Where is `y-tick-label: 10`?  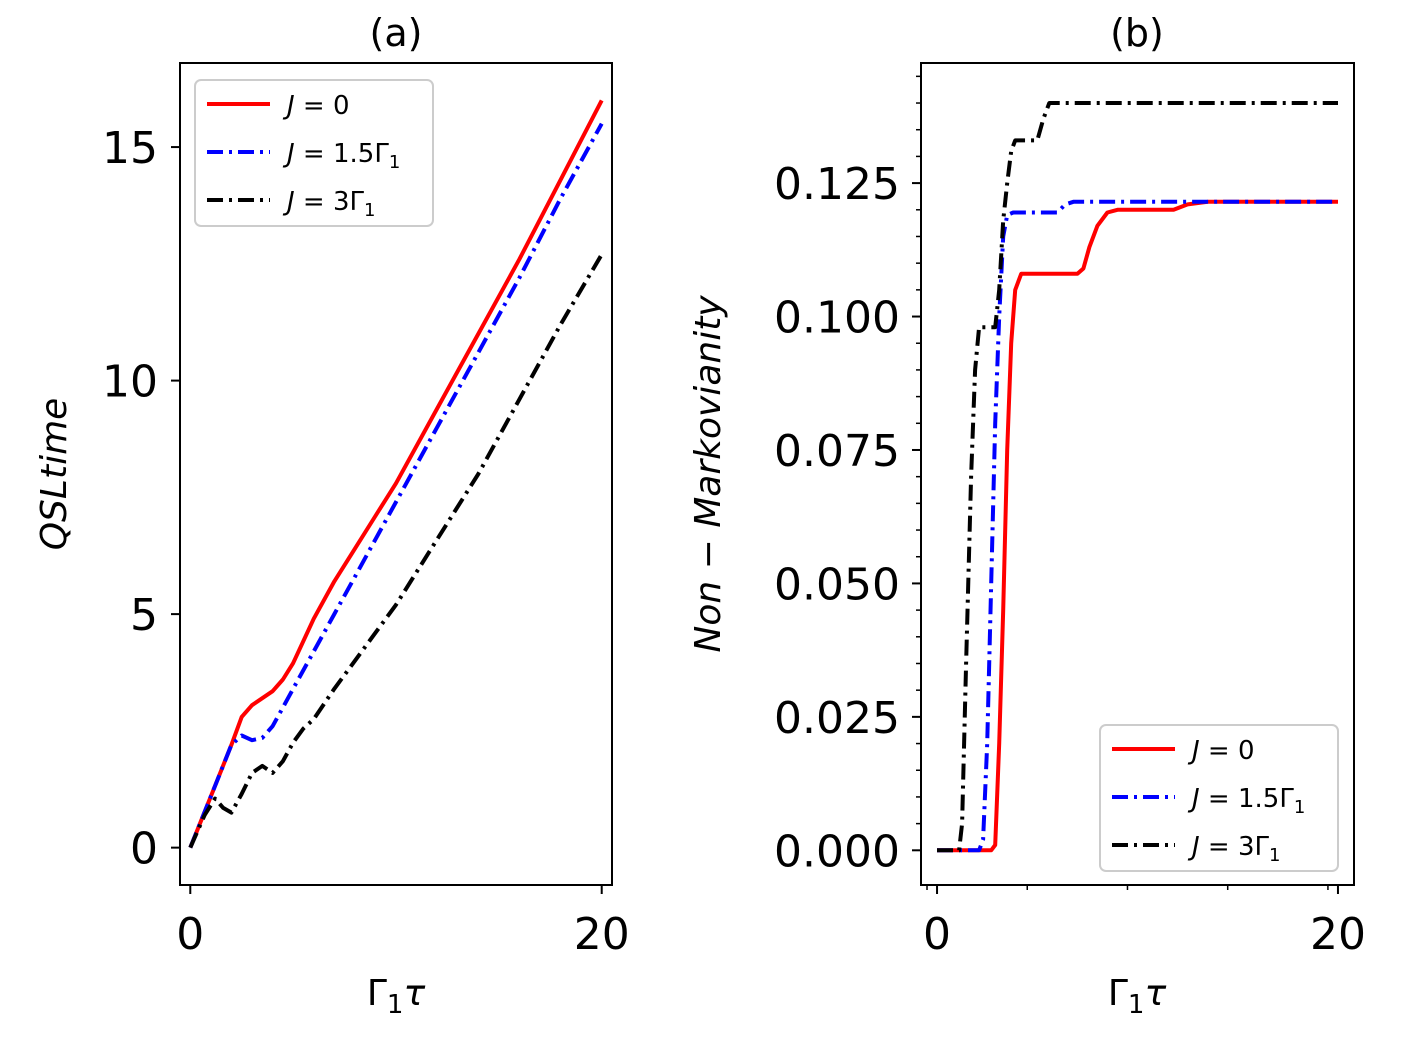 y-tick-label: 10 is located at coordinates (130, 382).